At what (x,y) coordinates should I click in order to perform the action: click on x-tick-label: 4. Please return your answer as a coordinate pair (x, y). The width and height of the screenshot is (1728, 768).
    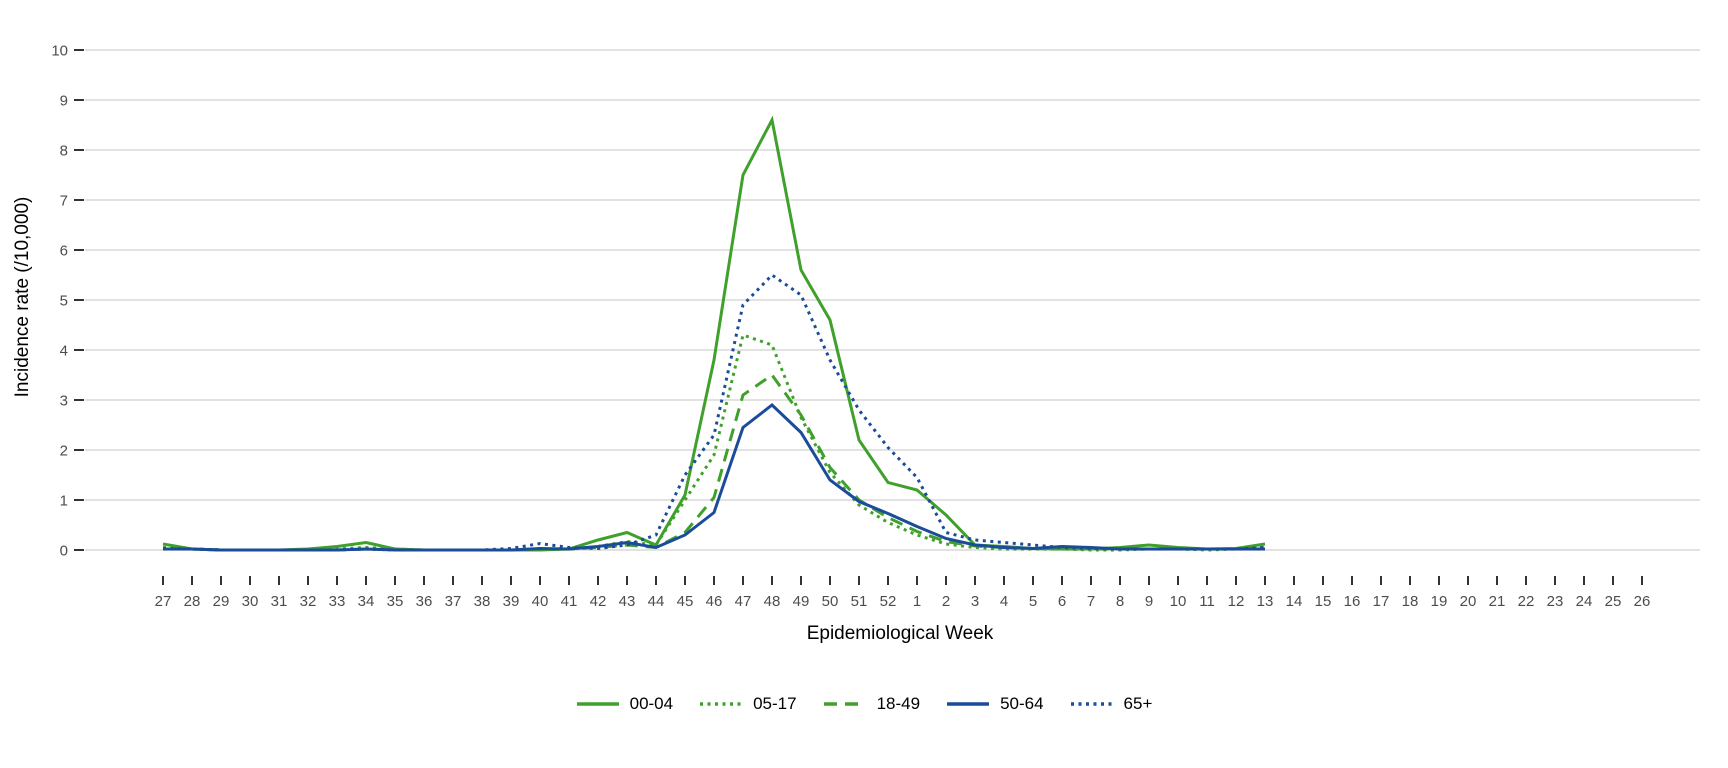
    Looking at the image, I should click on (1004, 601).